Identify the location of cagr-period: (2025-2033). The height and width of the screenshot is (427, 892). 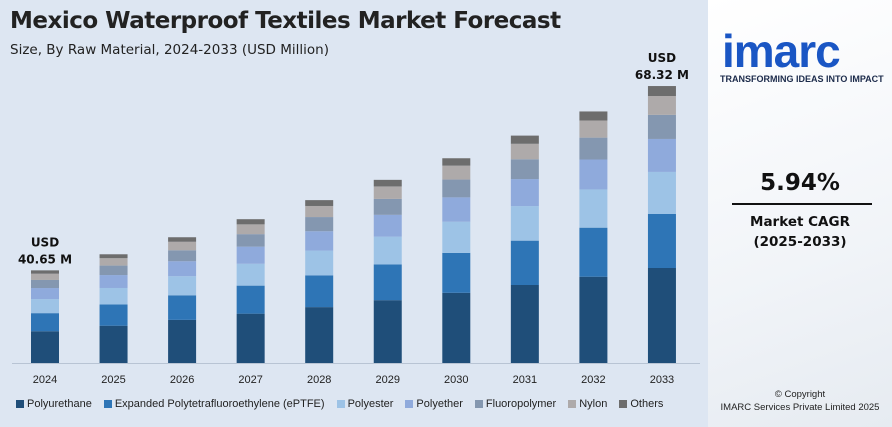
(800, 242).